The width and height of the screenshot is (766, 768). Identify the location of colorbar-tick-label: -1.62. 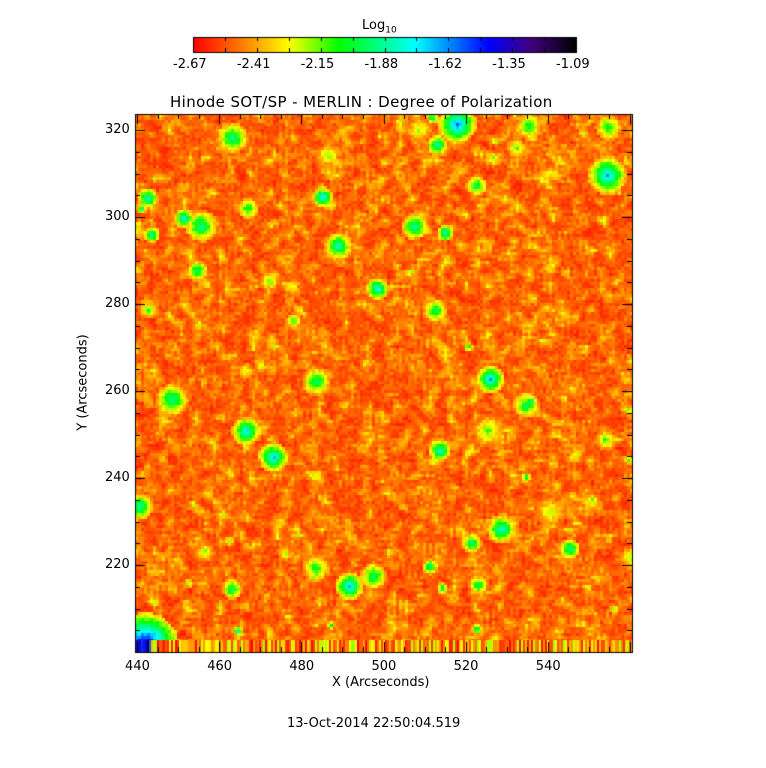
(445, 64).